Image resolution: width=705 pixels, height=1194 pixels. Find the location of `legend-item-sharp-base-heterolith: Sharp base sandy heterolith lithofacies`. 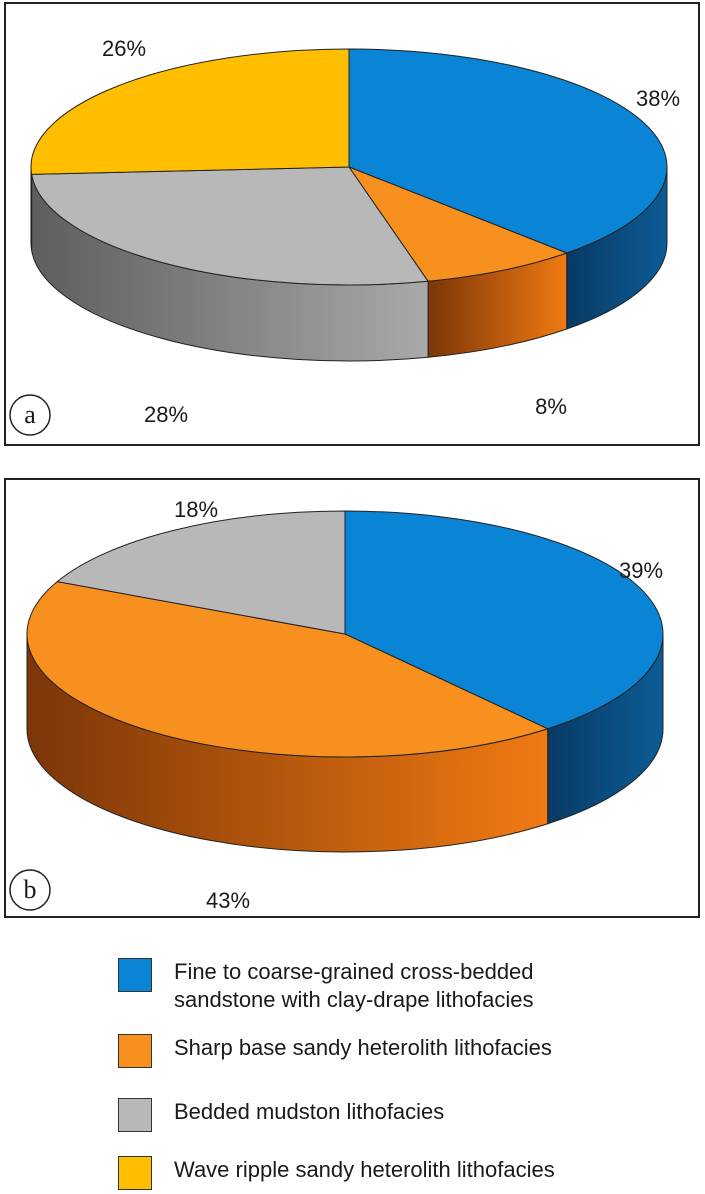

legend-item-sharp-base-heterolith: Sharp base sandy heterolith lithofacies is located at coordinates (335, 1051).